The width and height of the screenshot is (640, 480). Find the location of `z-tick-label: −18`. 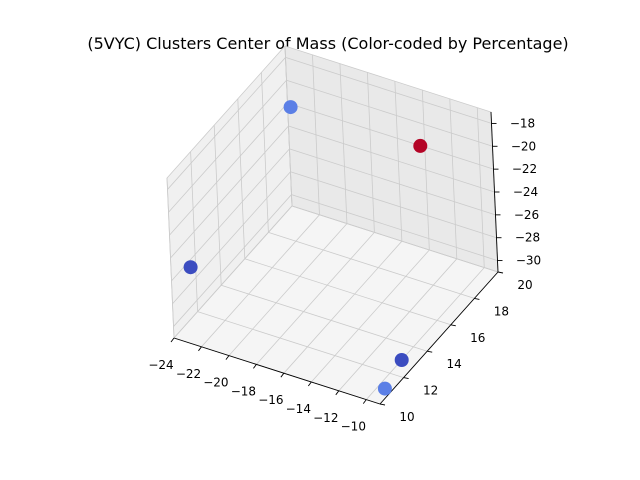

z-tick-label: −18 is located at coordinates (522, 123).